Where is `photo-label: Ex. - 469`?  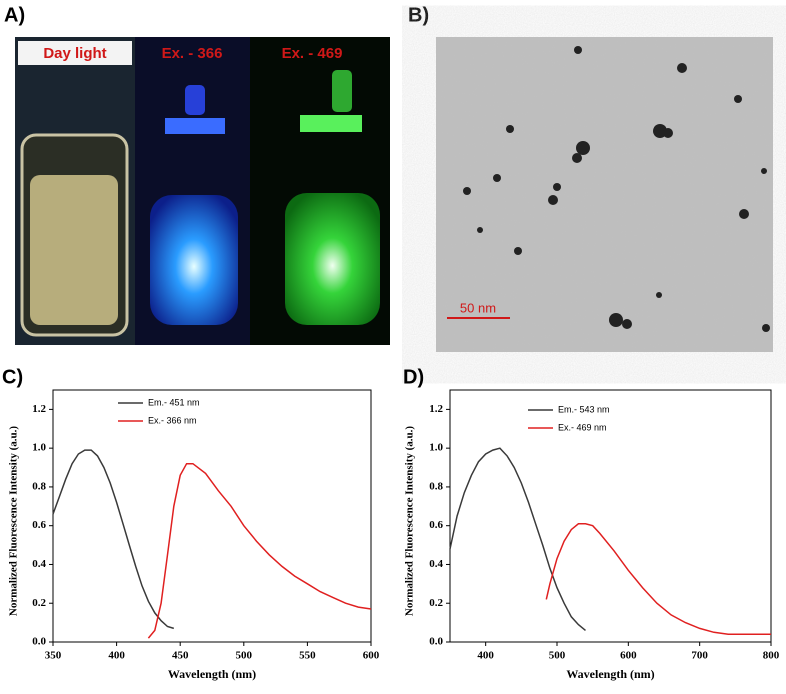 photo-label: Ex. - 469 is located at coordinates (312, 53).